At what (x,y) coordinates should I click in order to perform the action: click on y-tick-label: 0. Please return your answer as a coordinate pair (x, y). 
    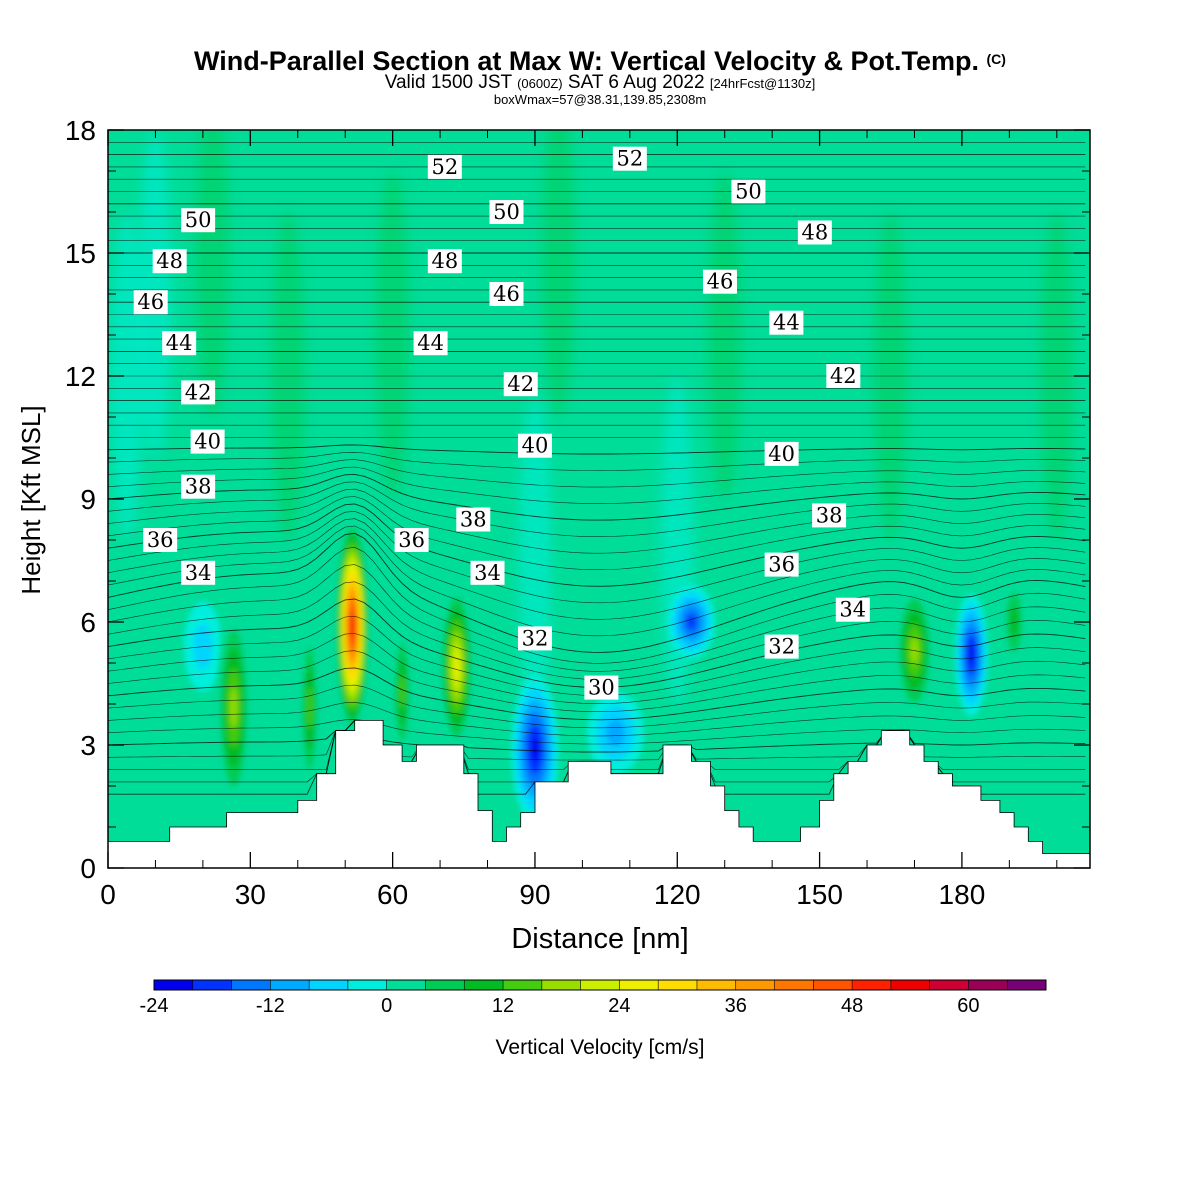
    Looking at the image, I should click on (88, 868).